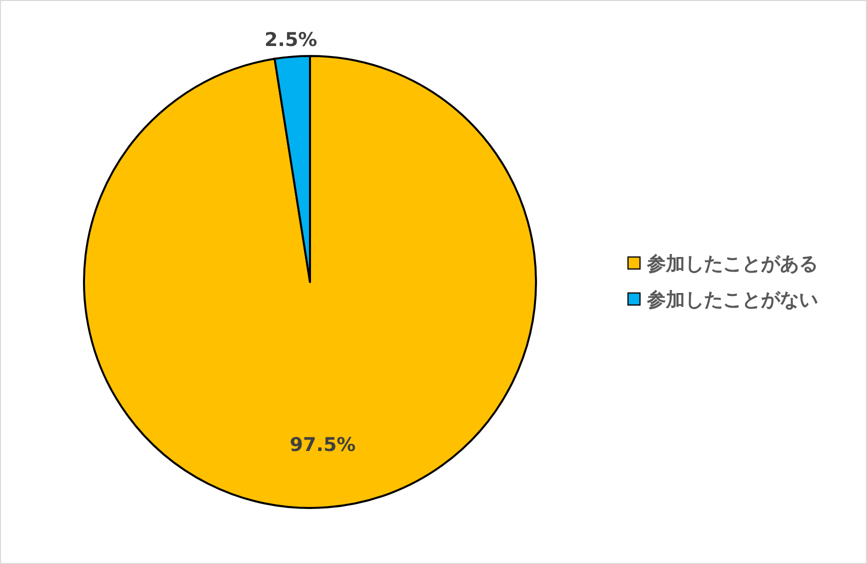 The image size is (867, 564). I want to click on data-label: 97.5%, so click(323, 445).